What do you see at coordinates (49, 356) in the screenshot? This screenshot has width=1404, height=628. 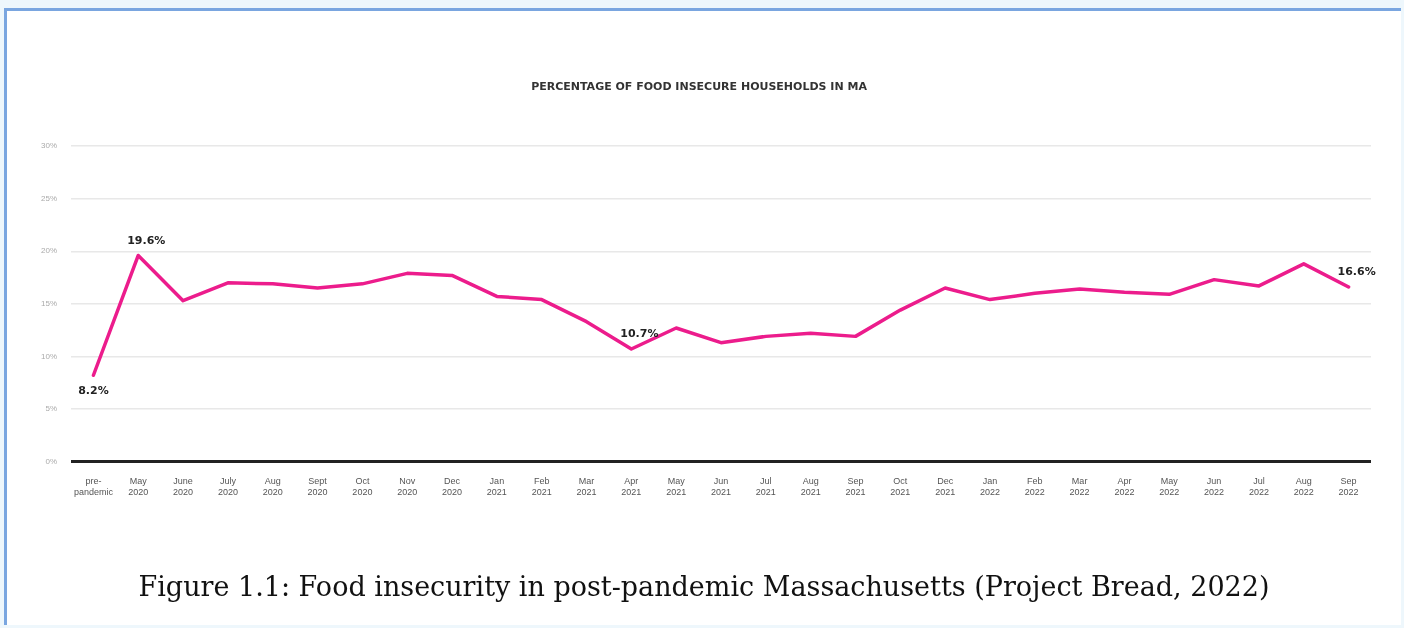 I see `y-tick-label: 10%` at bounding box center [49, 356].